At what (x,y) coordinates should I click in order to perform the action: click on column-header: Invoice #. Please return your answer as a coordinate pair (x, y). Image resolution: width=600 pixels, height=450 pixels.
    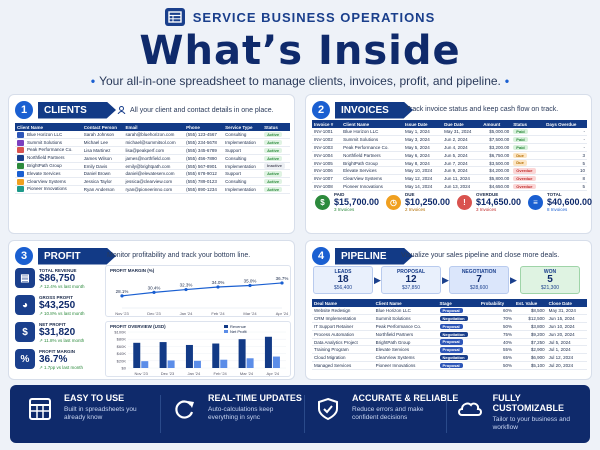
    Looking at the image, I should click on (327, 124).